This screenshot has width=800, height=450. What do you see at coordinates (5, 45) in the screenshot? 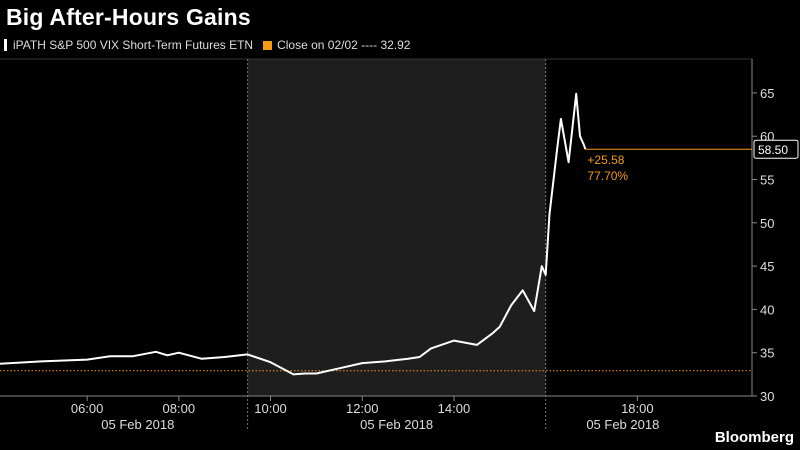
I see `legend-swatch-etn` at bounding box center [5, 45].